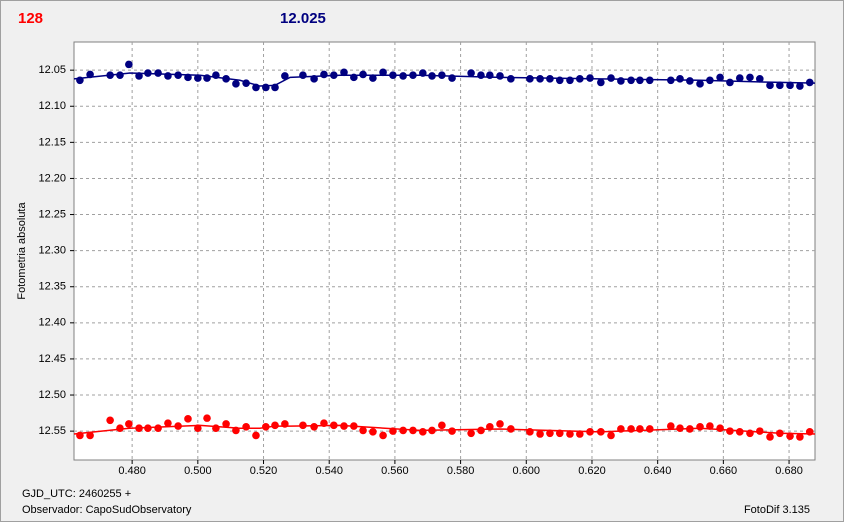 The image size is (844, 522). I want to click on x-tick-label: 0.500, so click(198, 471).